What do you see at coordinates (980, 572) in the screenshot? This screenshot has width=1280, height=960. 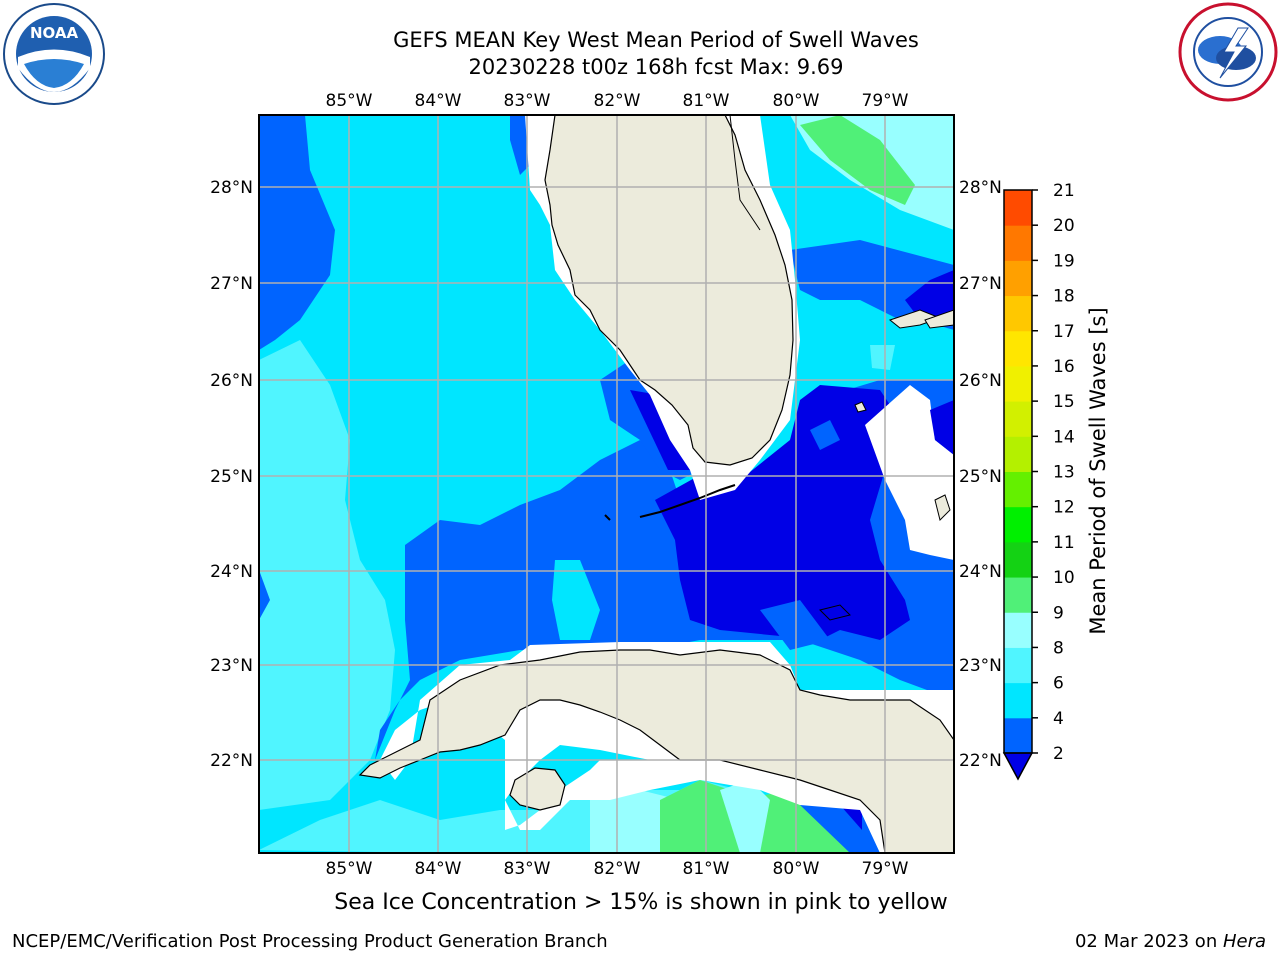 I see `lat-label-right: 24°N` at bounding box center [980, 572].